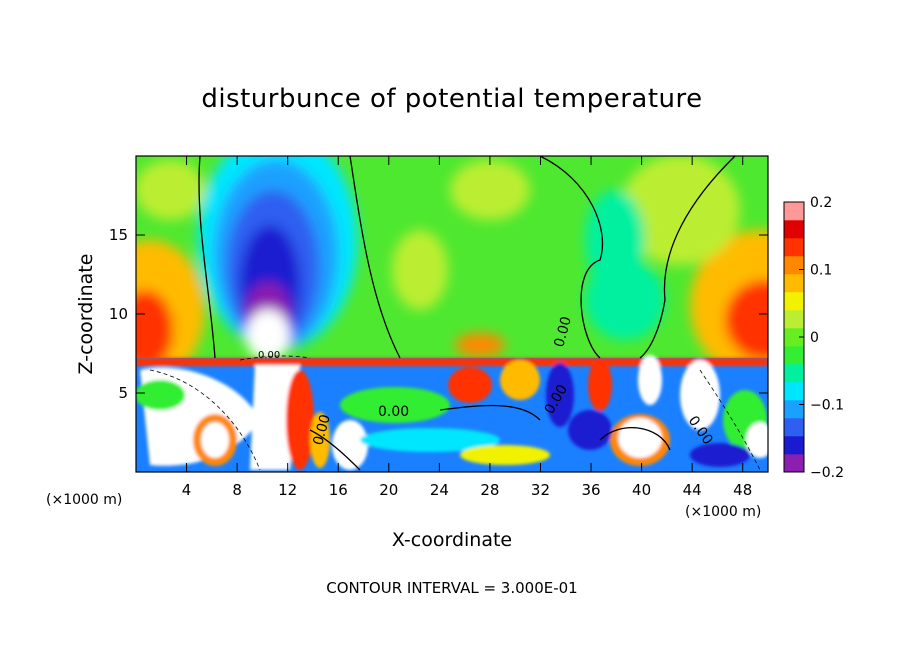 The image size is (904, 654). I want to click on x-tick-label: 8, so click(237, 490).